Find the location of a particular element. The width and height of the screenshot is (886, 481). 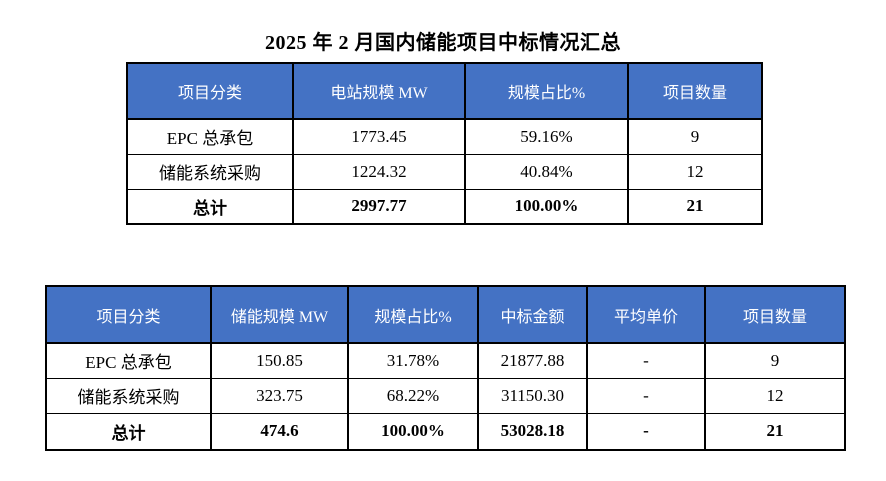

page-title: 2025 年 2 月国内储能项目中标情况汇总 is located at coordinates (443, 43).